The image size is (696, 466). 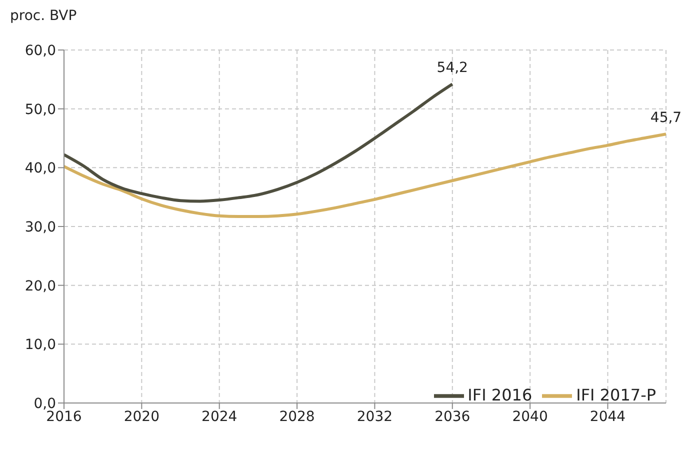 What do you see at coordinates (142, 416) in the screenshot?
I see `x-tick-label: 2020` at bounding box center [142, 416].